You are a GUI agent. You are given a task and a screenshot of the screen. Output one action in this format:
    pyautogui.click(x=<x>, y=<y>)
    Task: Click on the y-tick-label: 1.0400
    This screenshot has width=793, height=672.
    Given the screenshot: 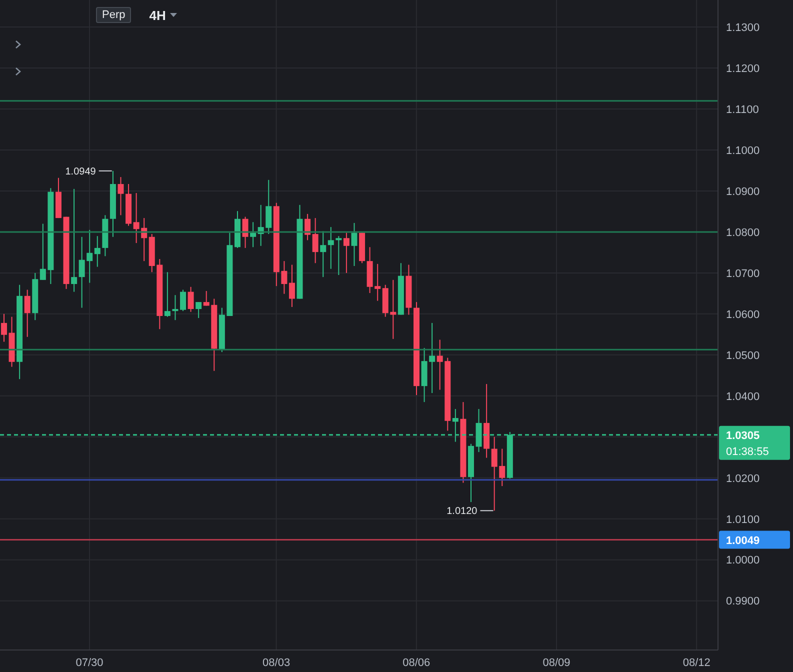 What is the action you would take?
    pyautogui.click(x=743, y=396)
    